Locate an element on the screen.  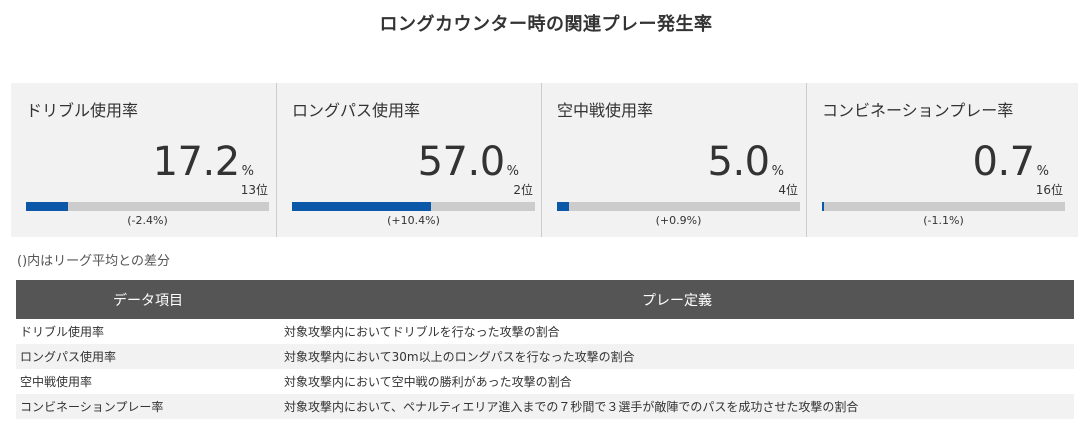
stat-card-rank: 4位 is located at coordinates (788, 190).